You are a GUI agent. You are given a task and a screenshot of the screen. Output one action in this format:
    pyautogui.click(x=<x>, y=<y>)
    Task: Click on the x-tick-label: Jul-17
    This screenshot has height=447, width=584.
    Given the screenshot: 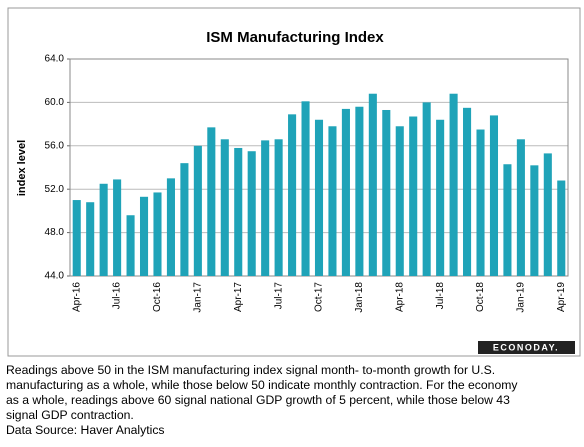 What is the action you would take?
    pyautogui.click(x=278, y=296)
    